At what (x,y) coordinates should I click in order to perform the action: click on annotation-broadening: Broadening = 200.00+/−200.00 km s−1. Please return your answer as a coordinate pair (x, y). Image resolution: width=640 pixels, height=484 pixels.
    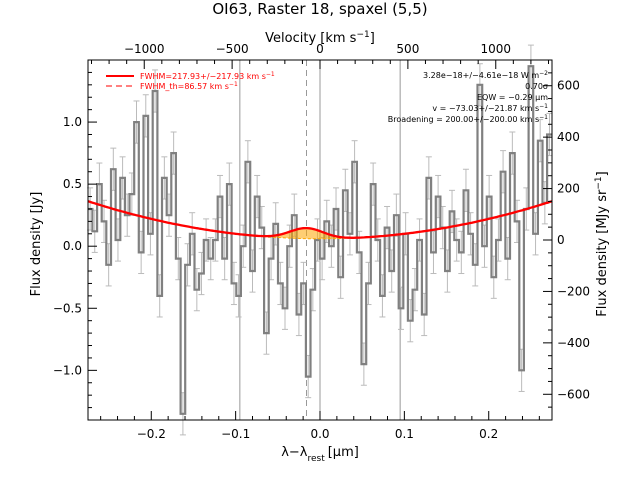
    Looking at the image, I should click on (468, 119).